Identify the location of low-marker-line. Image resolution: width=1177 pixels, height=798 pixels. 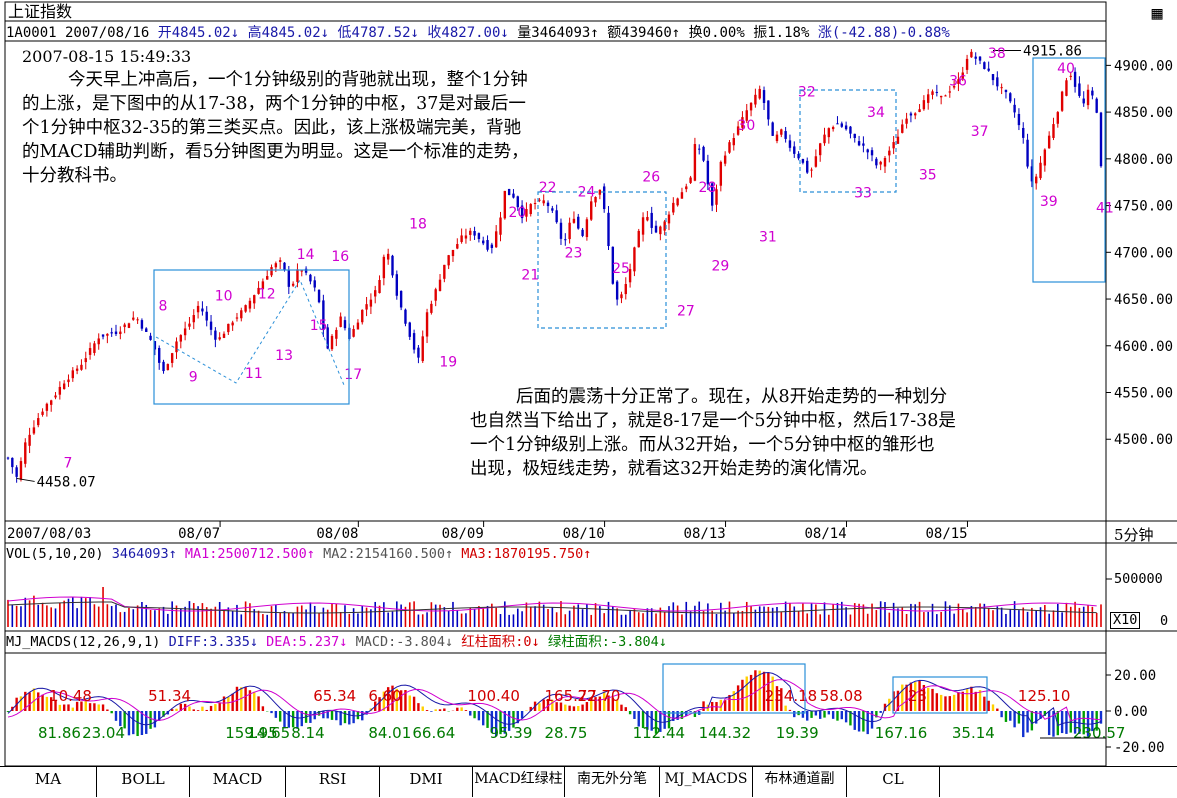
(25, 479).